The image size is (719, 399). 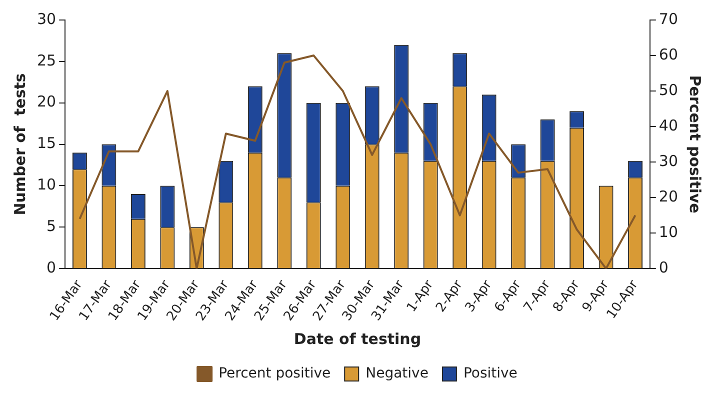 I want to click on y-tick-label: 5, so click(x=51, y=226).